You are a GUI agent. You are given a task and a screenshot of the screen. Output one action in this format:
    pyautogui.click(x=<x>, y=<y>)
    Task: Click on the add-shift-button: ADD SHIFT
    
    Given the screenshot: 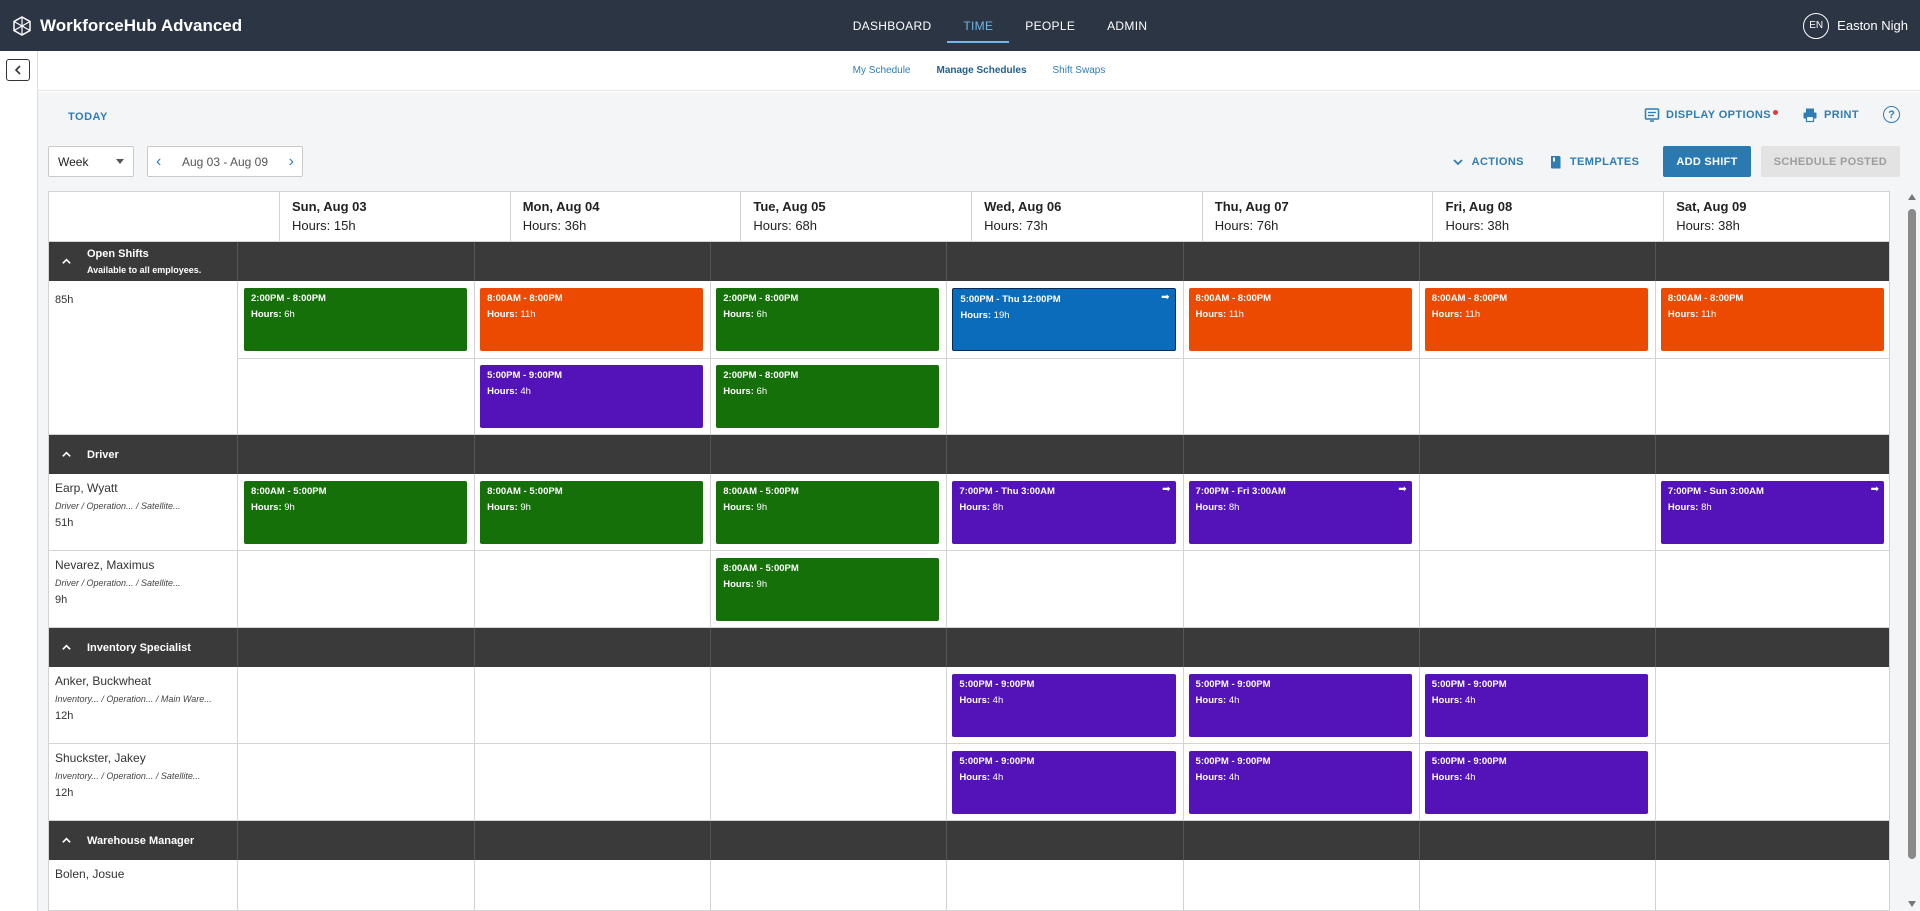 What is the action you would take?
    pyautogui.click(x=1707, y=161)
    